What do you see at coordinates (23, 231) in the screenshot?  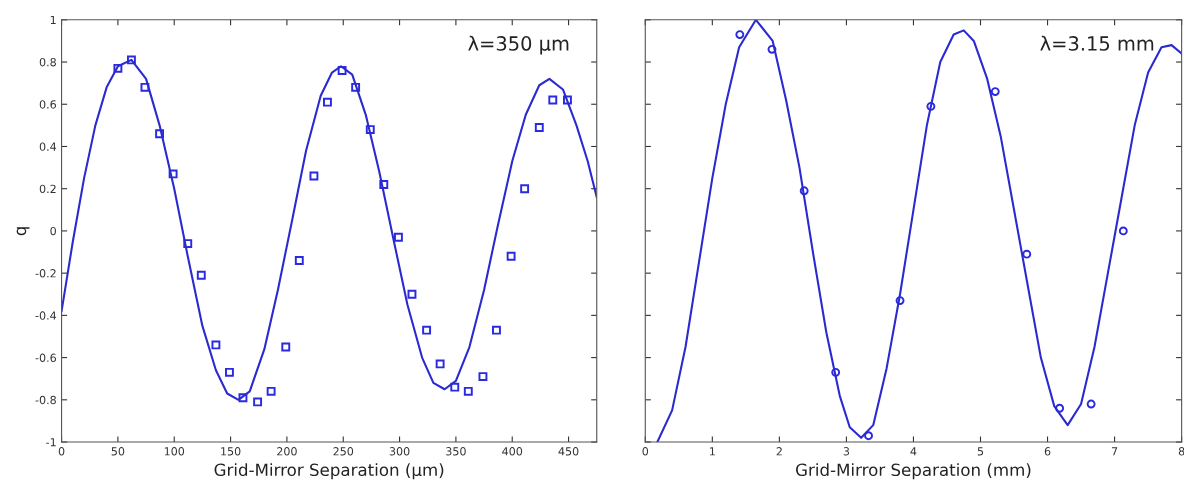 I see `y-axis-title: q` at bounding box center [23, 231].